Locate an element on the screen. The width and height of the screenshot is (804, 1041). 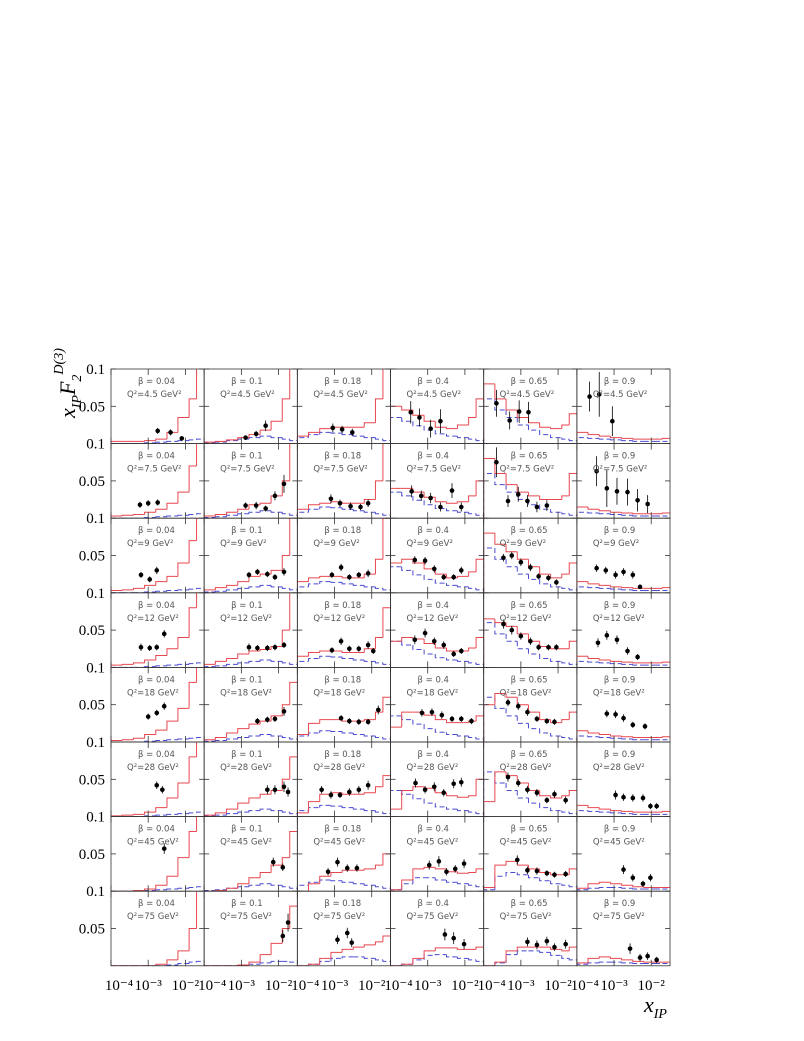
q2-label: Q²=45 GeV² is located at coordinates (433, 843).